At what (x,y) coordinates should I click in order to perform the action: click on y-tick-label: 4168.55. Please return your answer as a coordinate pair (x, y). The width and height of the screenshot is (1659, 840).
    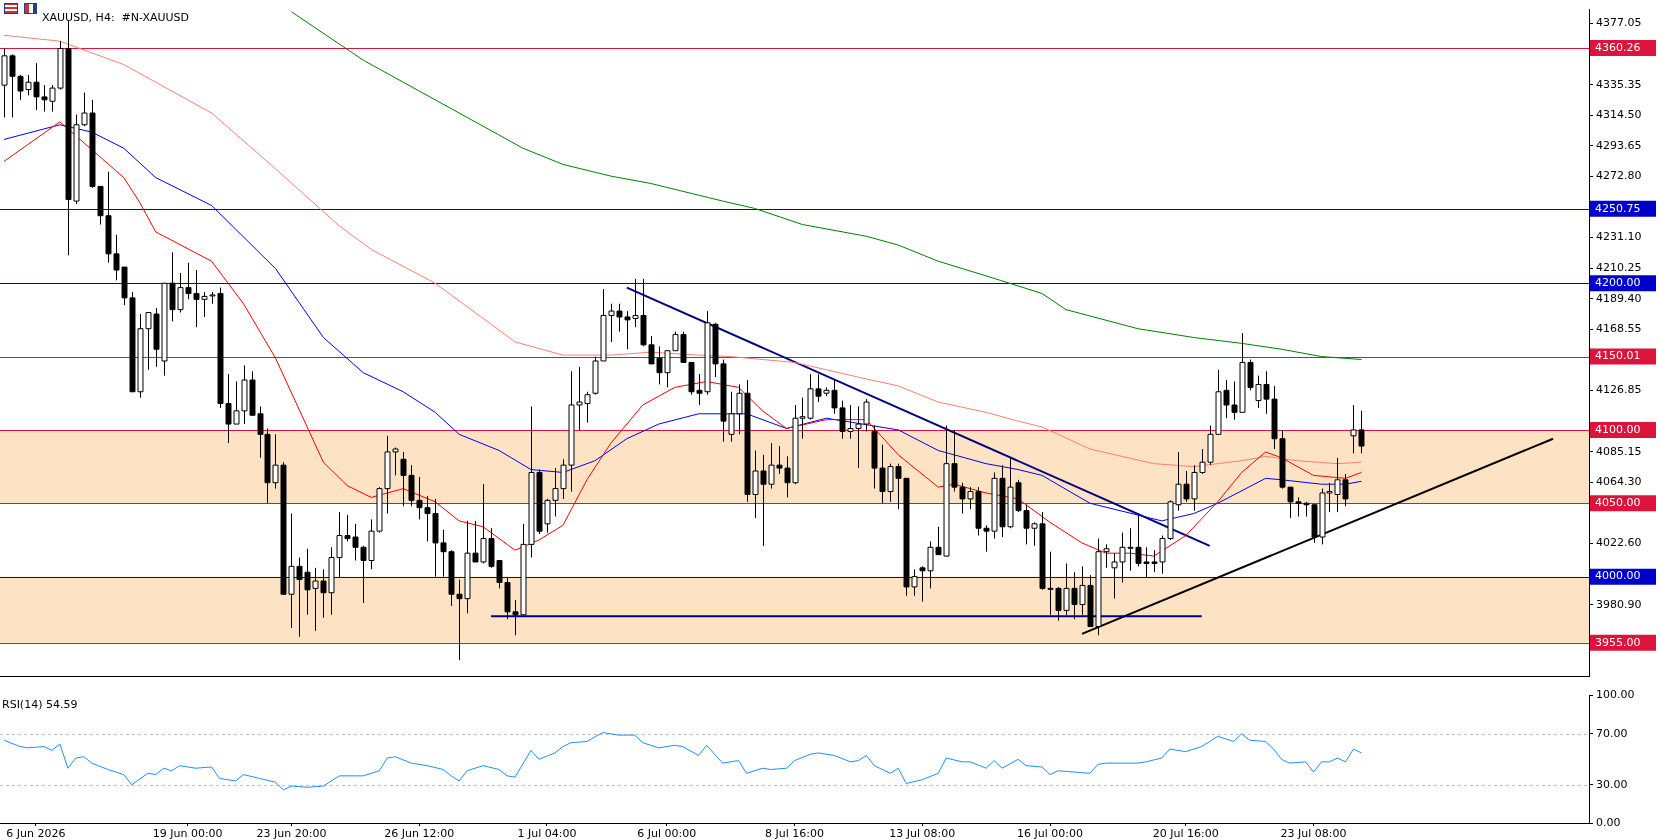
    Looking at the image, I should click on (1619, 329).